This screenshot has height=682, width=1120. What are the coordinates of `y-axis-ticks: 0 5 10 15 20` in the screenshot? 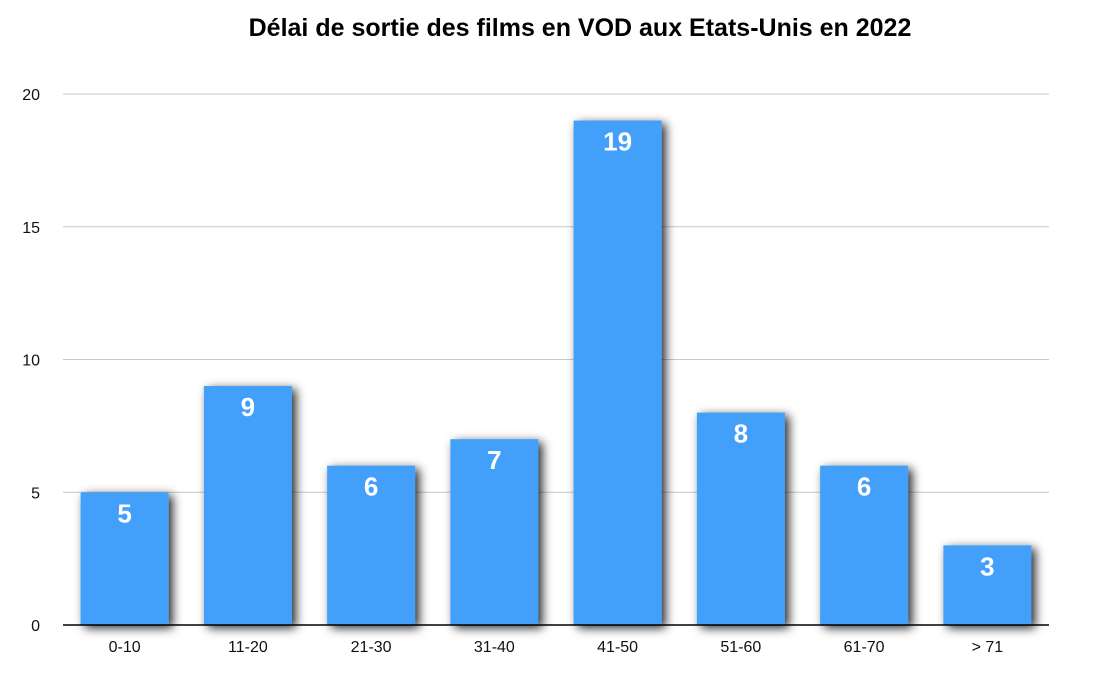 It's located at (31, 361).